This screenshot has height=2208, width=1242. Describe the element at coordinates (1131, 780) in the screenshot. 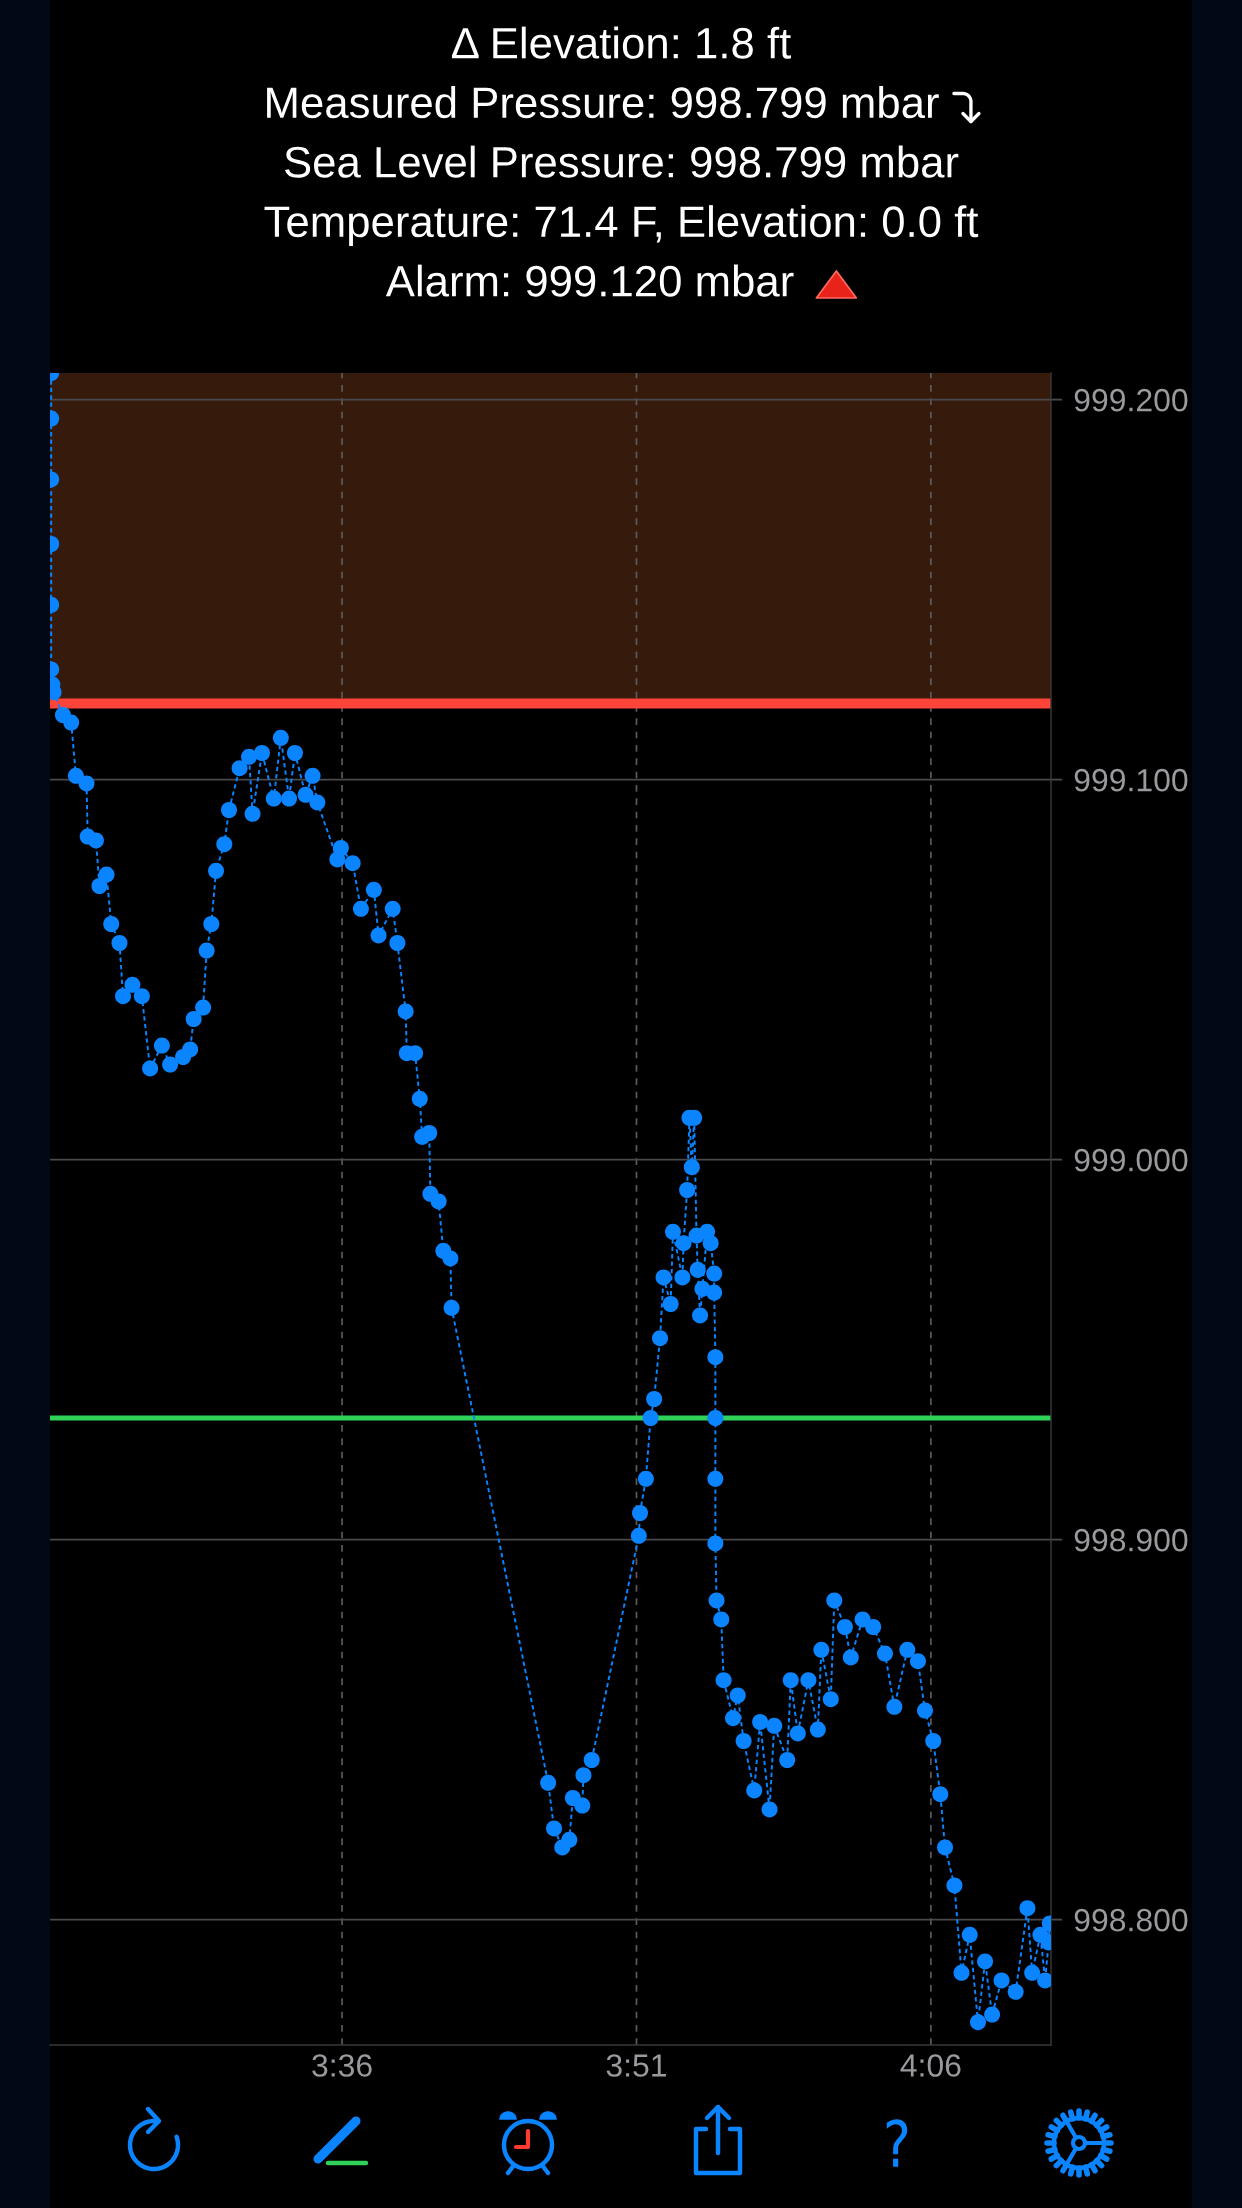

I see `y-tick-label: 999.100` at that location.